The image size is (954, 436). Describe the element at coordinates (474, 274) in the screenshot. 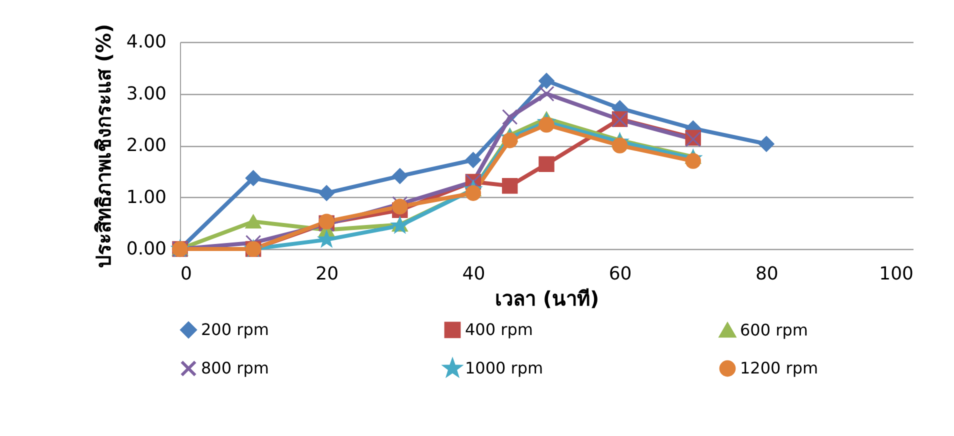

I see `x-tick-label: 40` at that location.